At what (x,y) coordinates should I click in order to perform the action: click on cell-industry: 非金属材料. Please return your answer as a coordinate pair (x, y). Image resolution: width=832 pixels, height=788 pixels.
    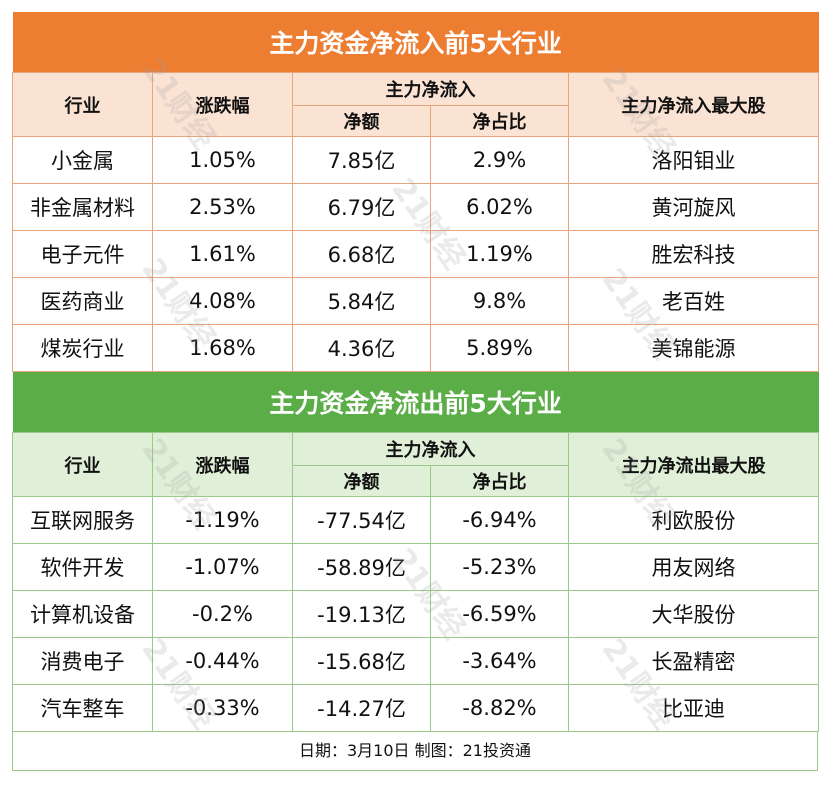
    Looking at the image, I should click on (82, 207).